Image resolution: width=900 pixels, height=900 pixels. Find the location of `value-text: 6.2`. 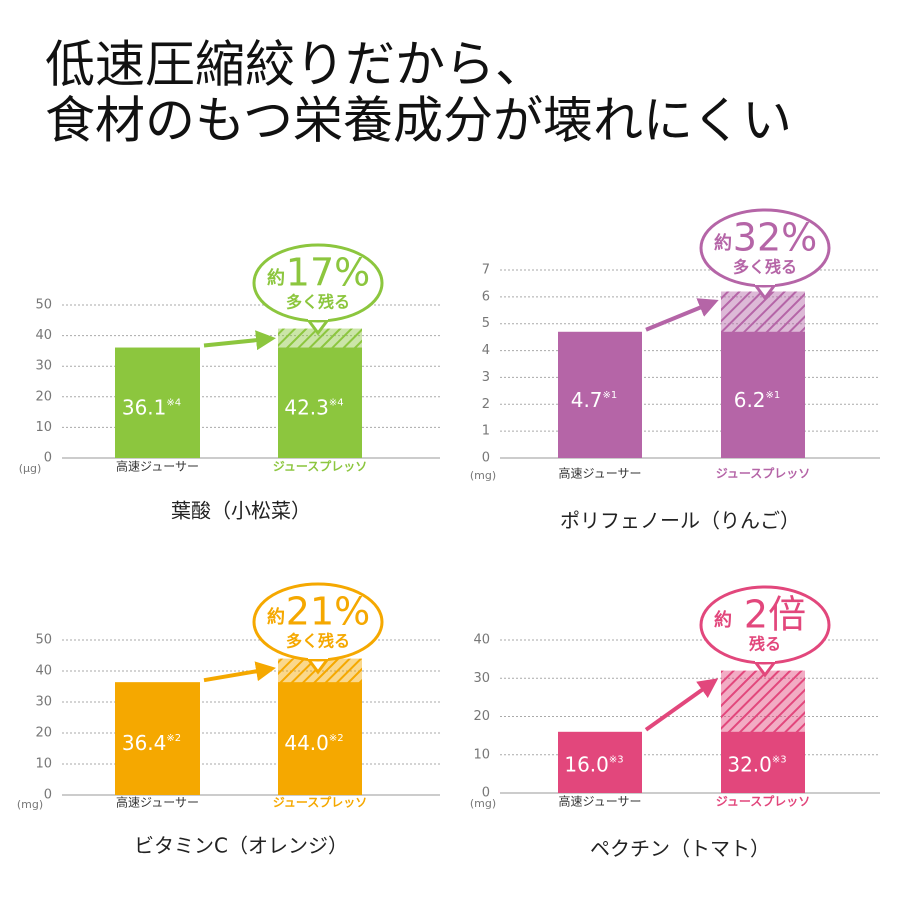

value-text: 6.2 is located at coordinates (750, 400).